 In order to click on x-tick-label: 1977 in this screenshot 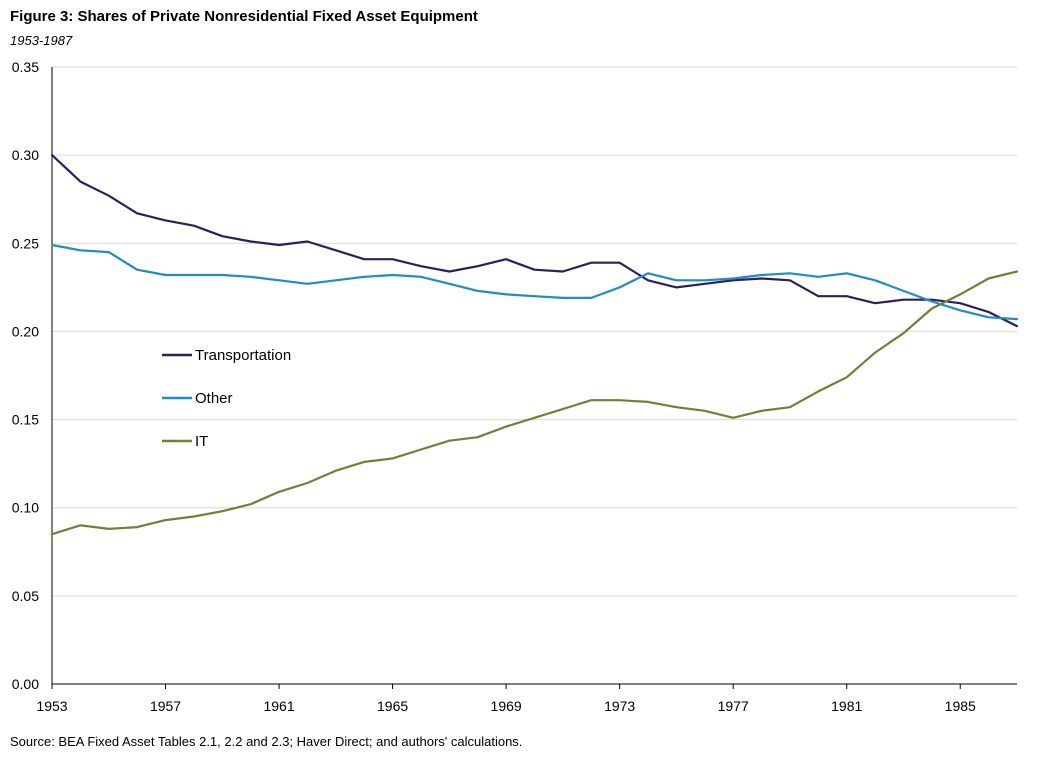, I will do `click(733, 706)`.